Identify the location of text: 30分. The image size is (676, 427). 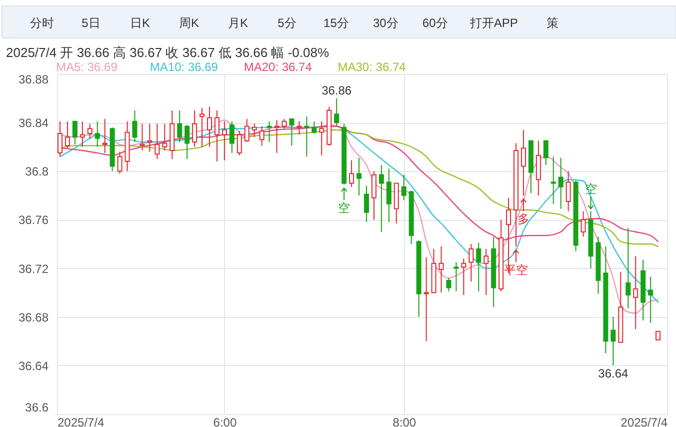
(385, 23).